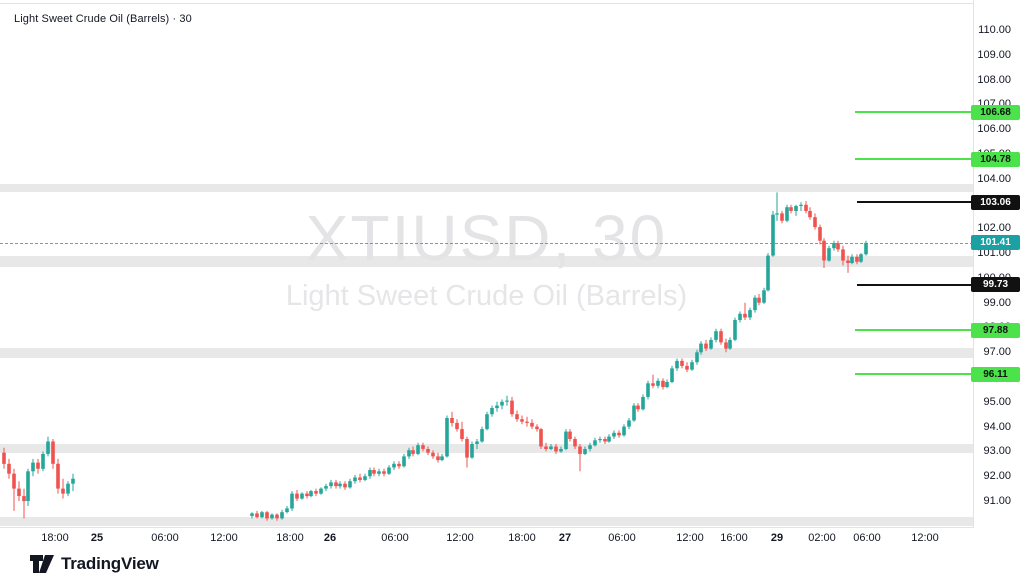 The width and height of the screenshot is (1024, 582). What do you see at coordinates (995, 243) in the screenshot?
I see `last-price-badge: 101.41` at bounding box center [995, 243].